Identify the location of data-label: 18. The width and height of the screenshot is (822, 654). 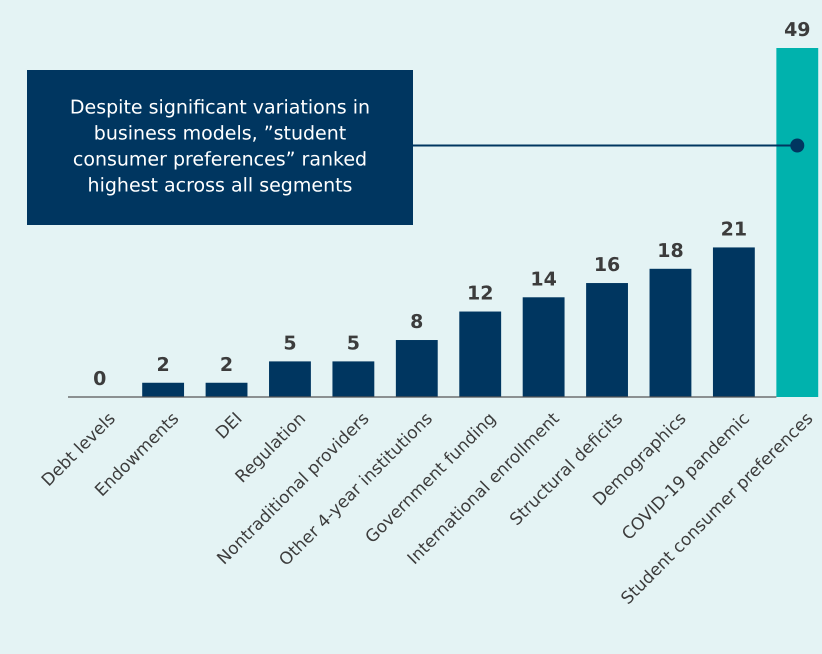
(670, 251).